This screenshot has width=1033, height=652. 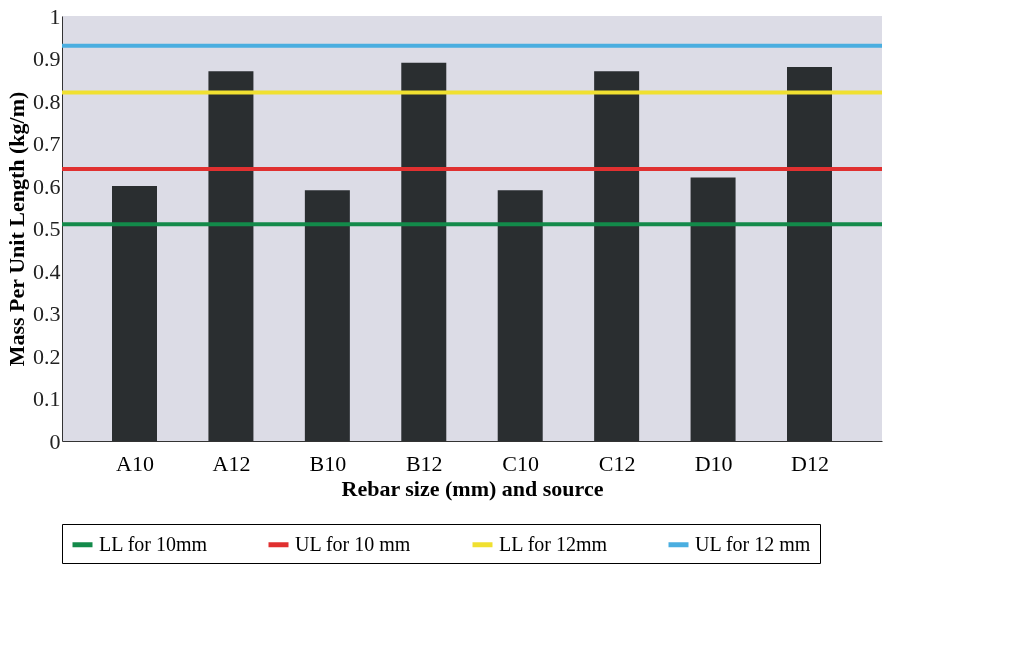 What do you see at coordinates (617, 463) in the screenshot?
I see `x-tick-label: C12` at bounding box center [617, 463].